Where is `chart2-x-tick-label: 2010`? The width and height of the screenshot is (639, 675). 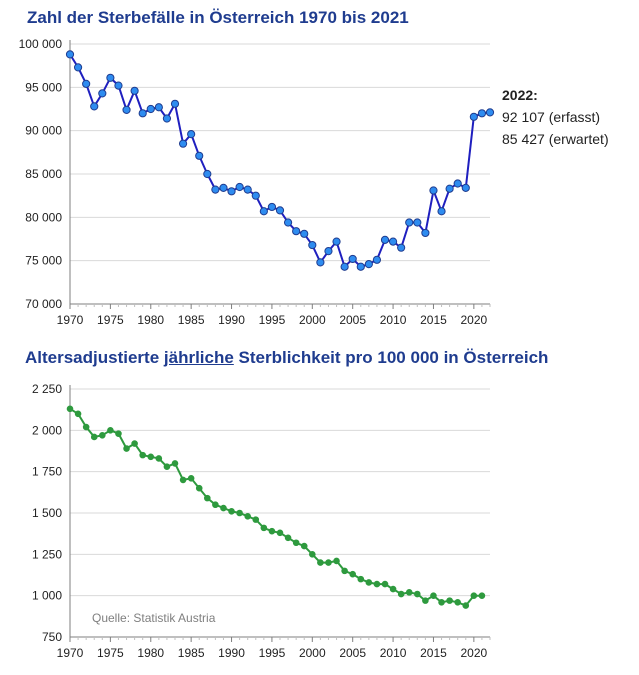
chart2-x-tick-label: 2010 is located at coordinates (393, 653).